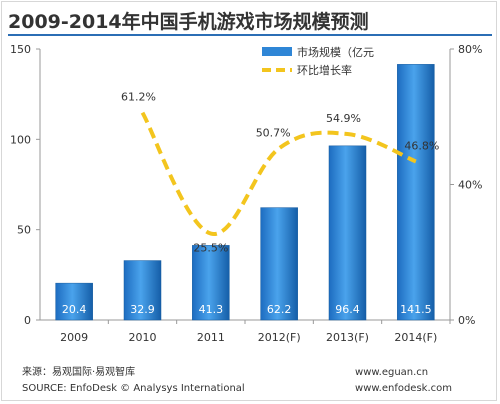 Image resolution: width=500 pixels, height=404 pixels. Describe the element at coordinates (255, 332) in the screenshot. I see `x-labels: 2009 2010 2011 2012(F) 2013(F) 2014(F)` at that location.